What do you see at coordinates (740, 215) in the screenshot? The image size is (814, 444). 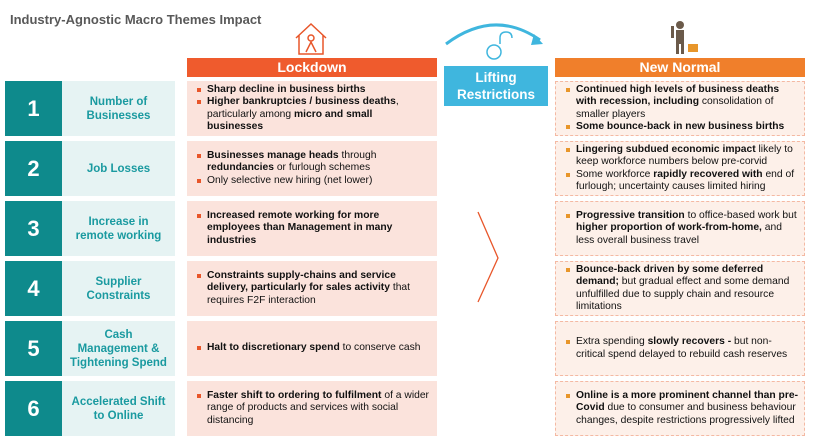 I see `text-segment: to office-based work but` at bounding box center [740, 215].